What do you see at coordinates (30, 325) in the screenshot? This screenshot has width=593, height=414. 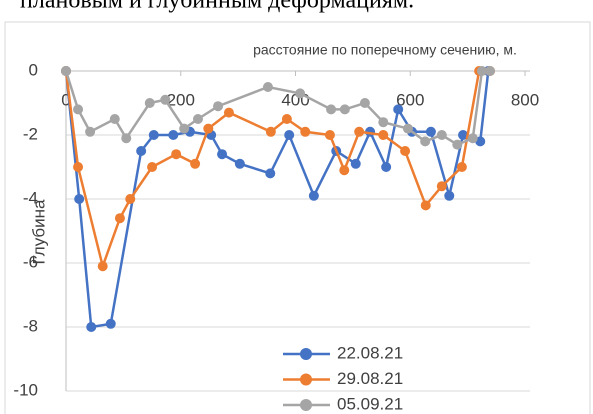 I see `y-tick-label: -8` at bounding box center [30, 325].